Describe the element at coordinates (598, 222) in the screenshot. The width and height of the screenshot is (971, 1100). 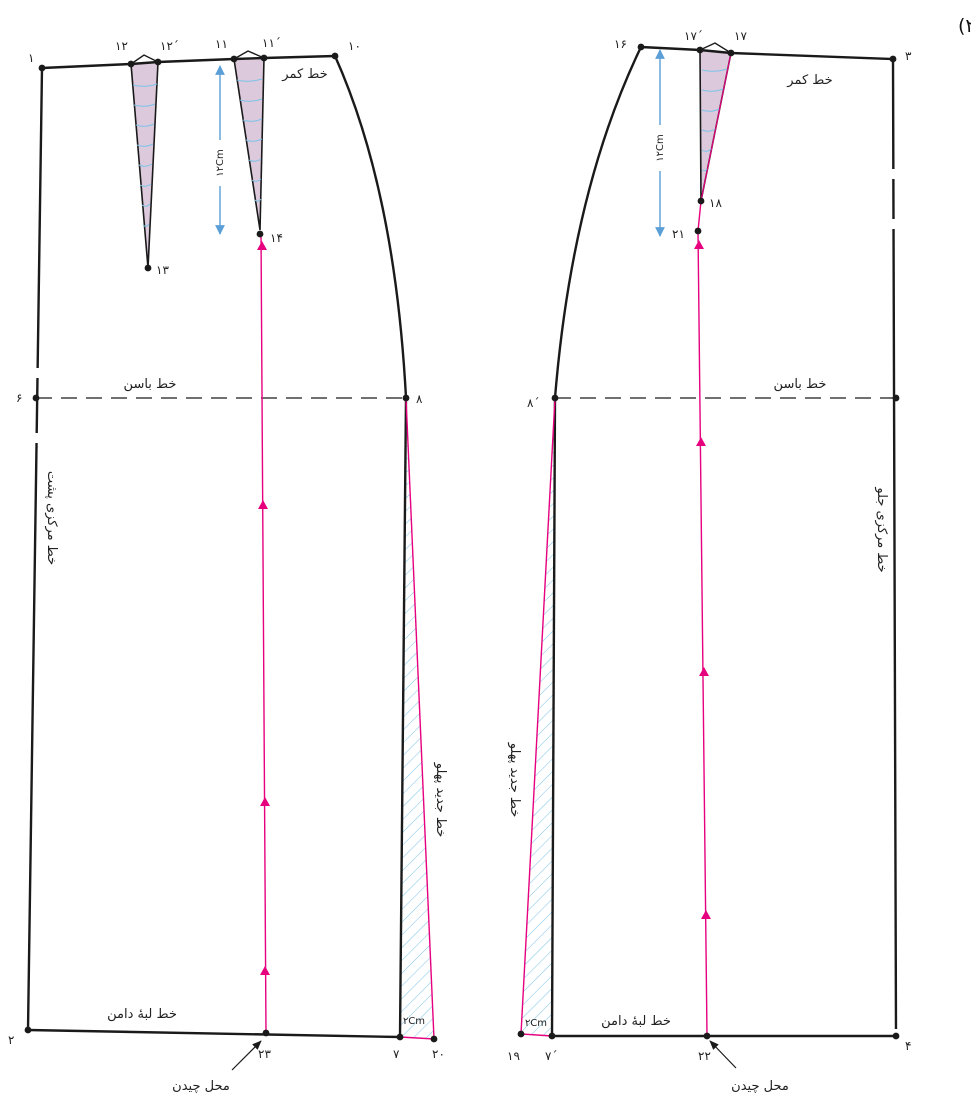
I see `front-side-curve` at that location.